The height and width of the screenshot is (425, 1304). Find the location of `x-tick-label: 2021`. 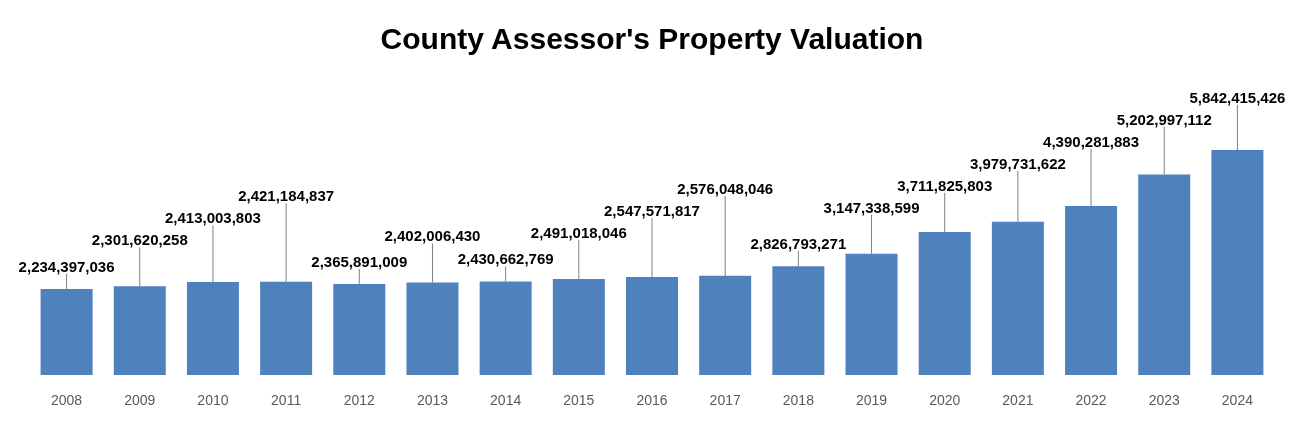

x-tick-label: 2021 is located at coordinates (1018, 400).